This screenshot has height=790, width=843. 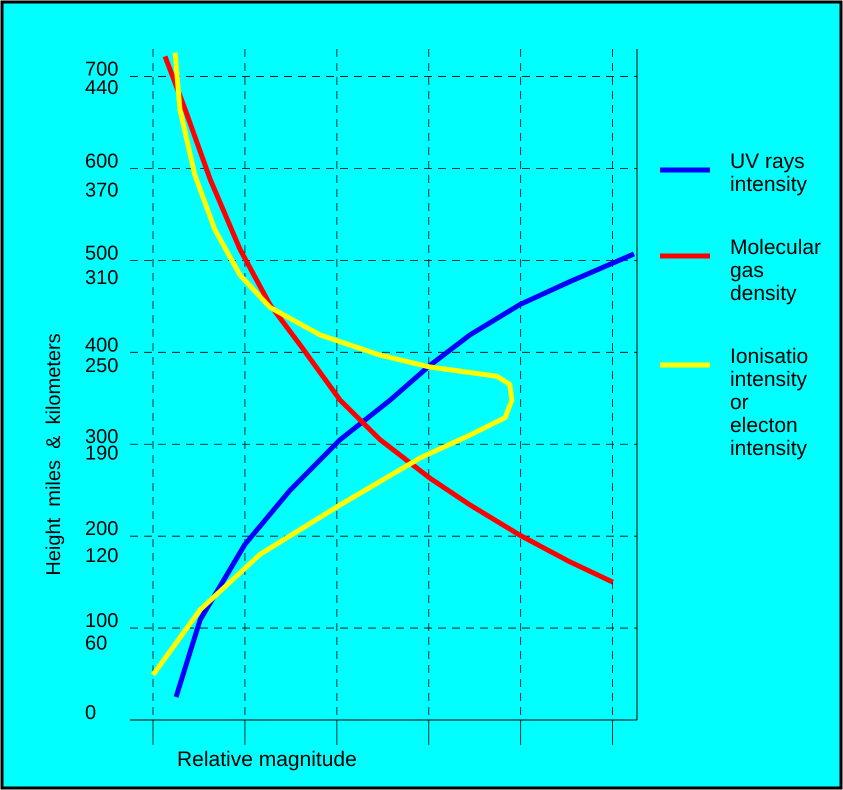 What do you see at coordinates (101, 555) in the screenshot?
I see `y2-tick-label: 120` at bounding box center [101, 555].